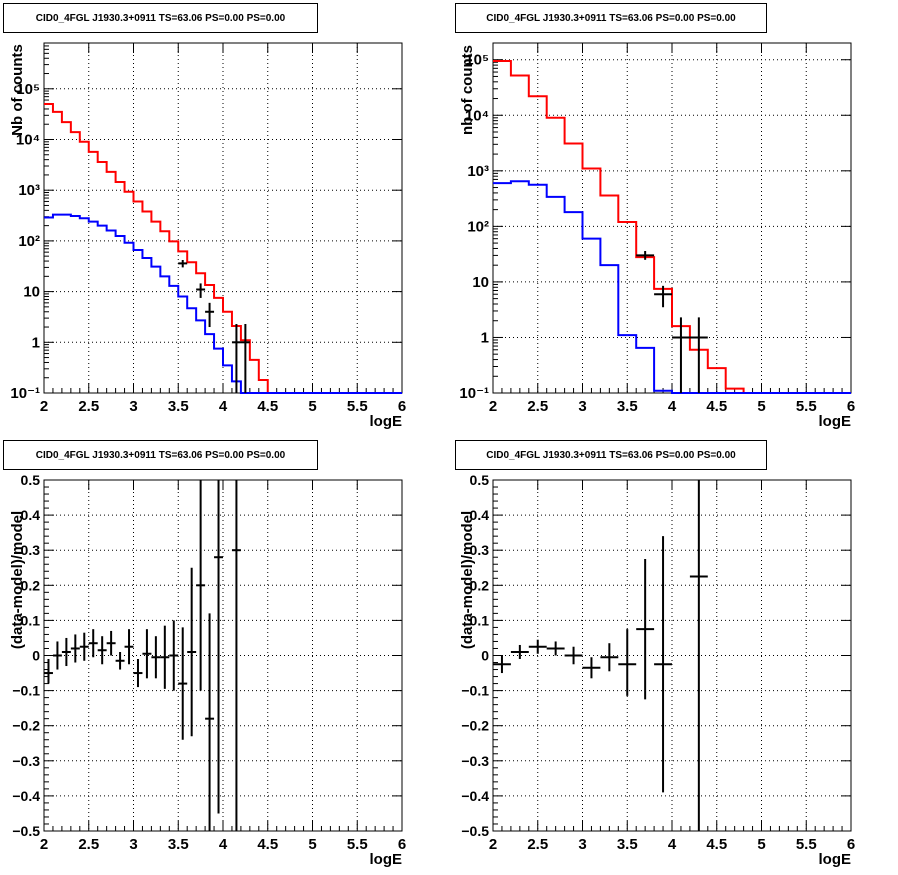 Image resolution: width=898 pixels, height=875 pixels. Describe the element at coordinates (17, 90) in the screenshot. I see `y-axis-title: Nb of counts` at that location.